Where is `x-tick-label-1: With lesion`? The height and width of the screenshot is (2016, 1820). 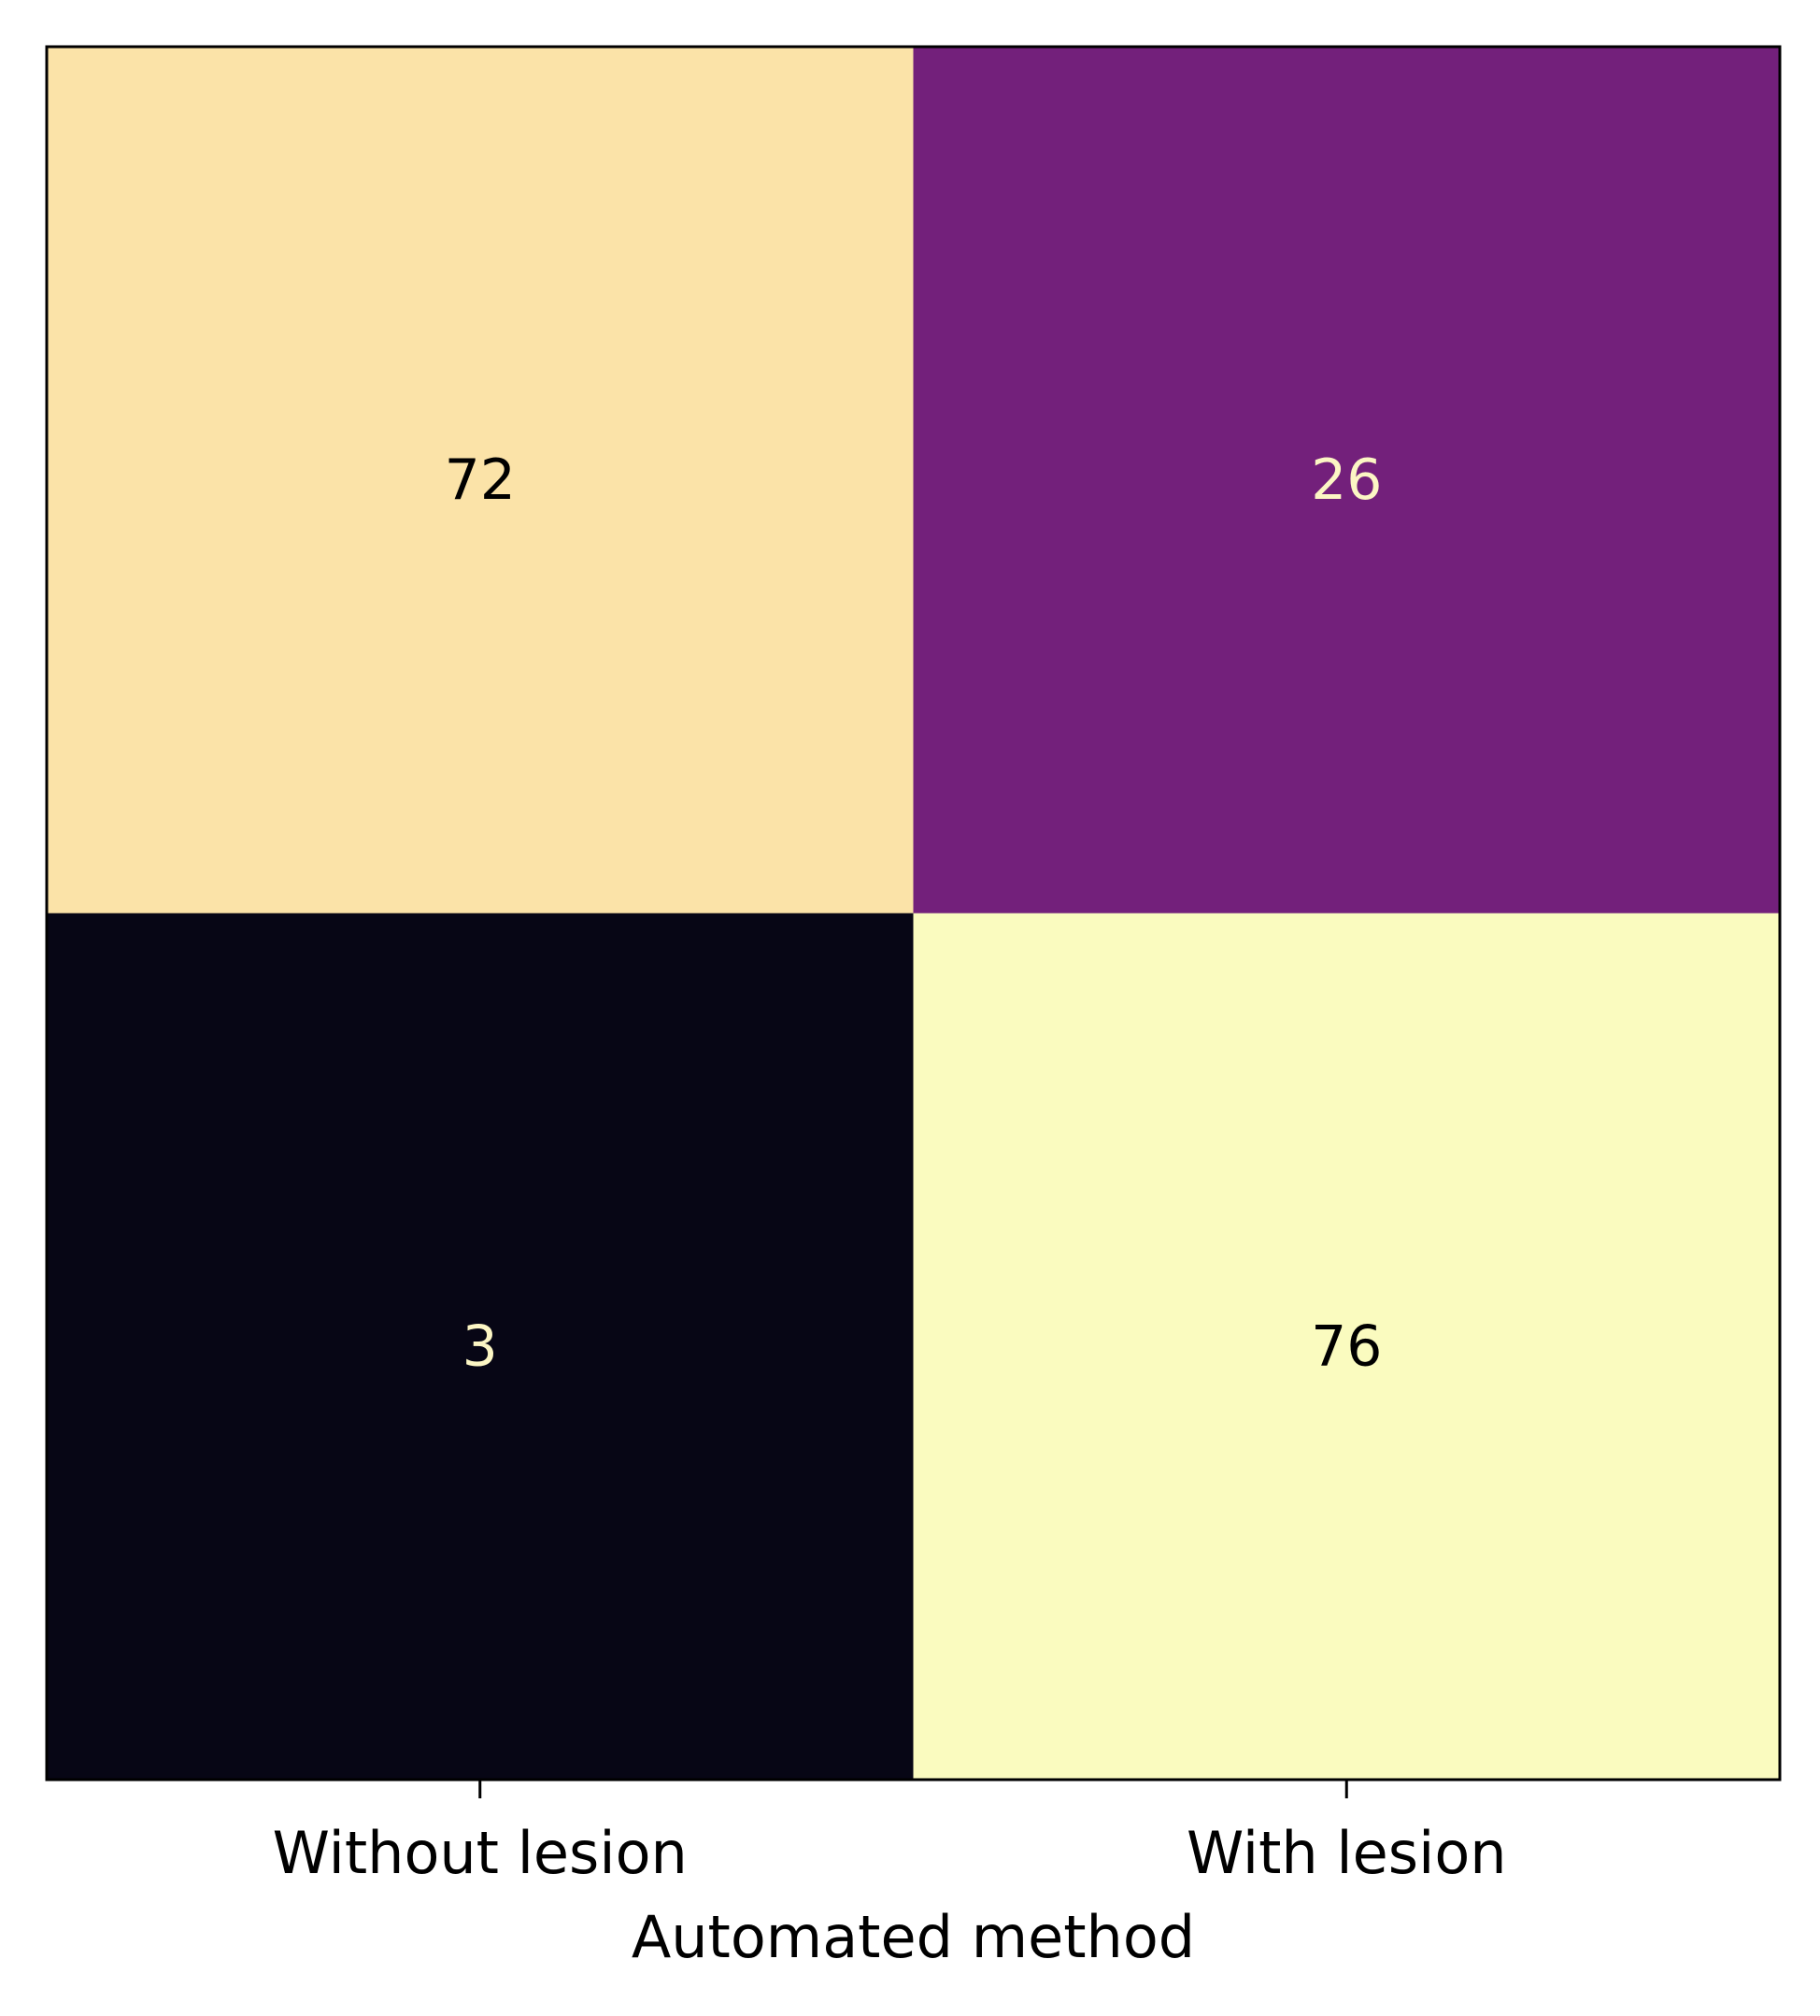
x-tick-label-1: With lesion is located at coordinates (1347, 1853).